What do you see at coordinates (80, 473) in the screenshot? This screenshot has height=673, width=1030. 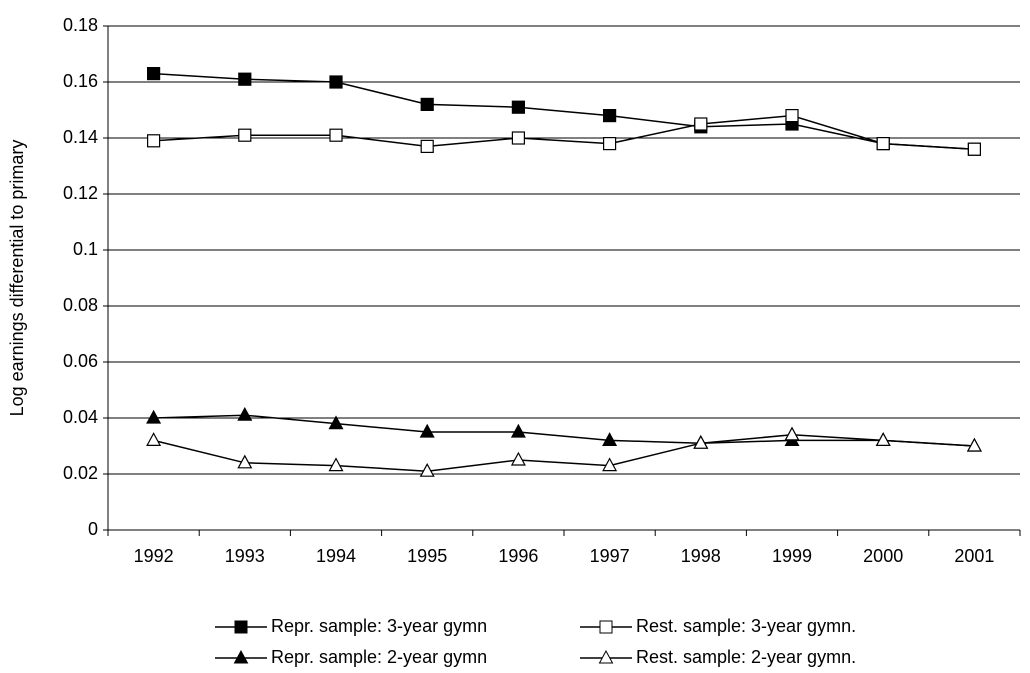 I see `y-tick-label: 0.02` at bounding box center [80, 473].